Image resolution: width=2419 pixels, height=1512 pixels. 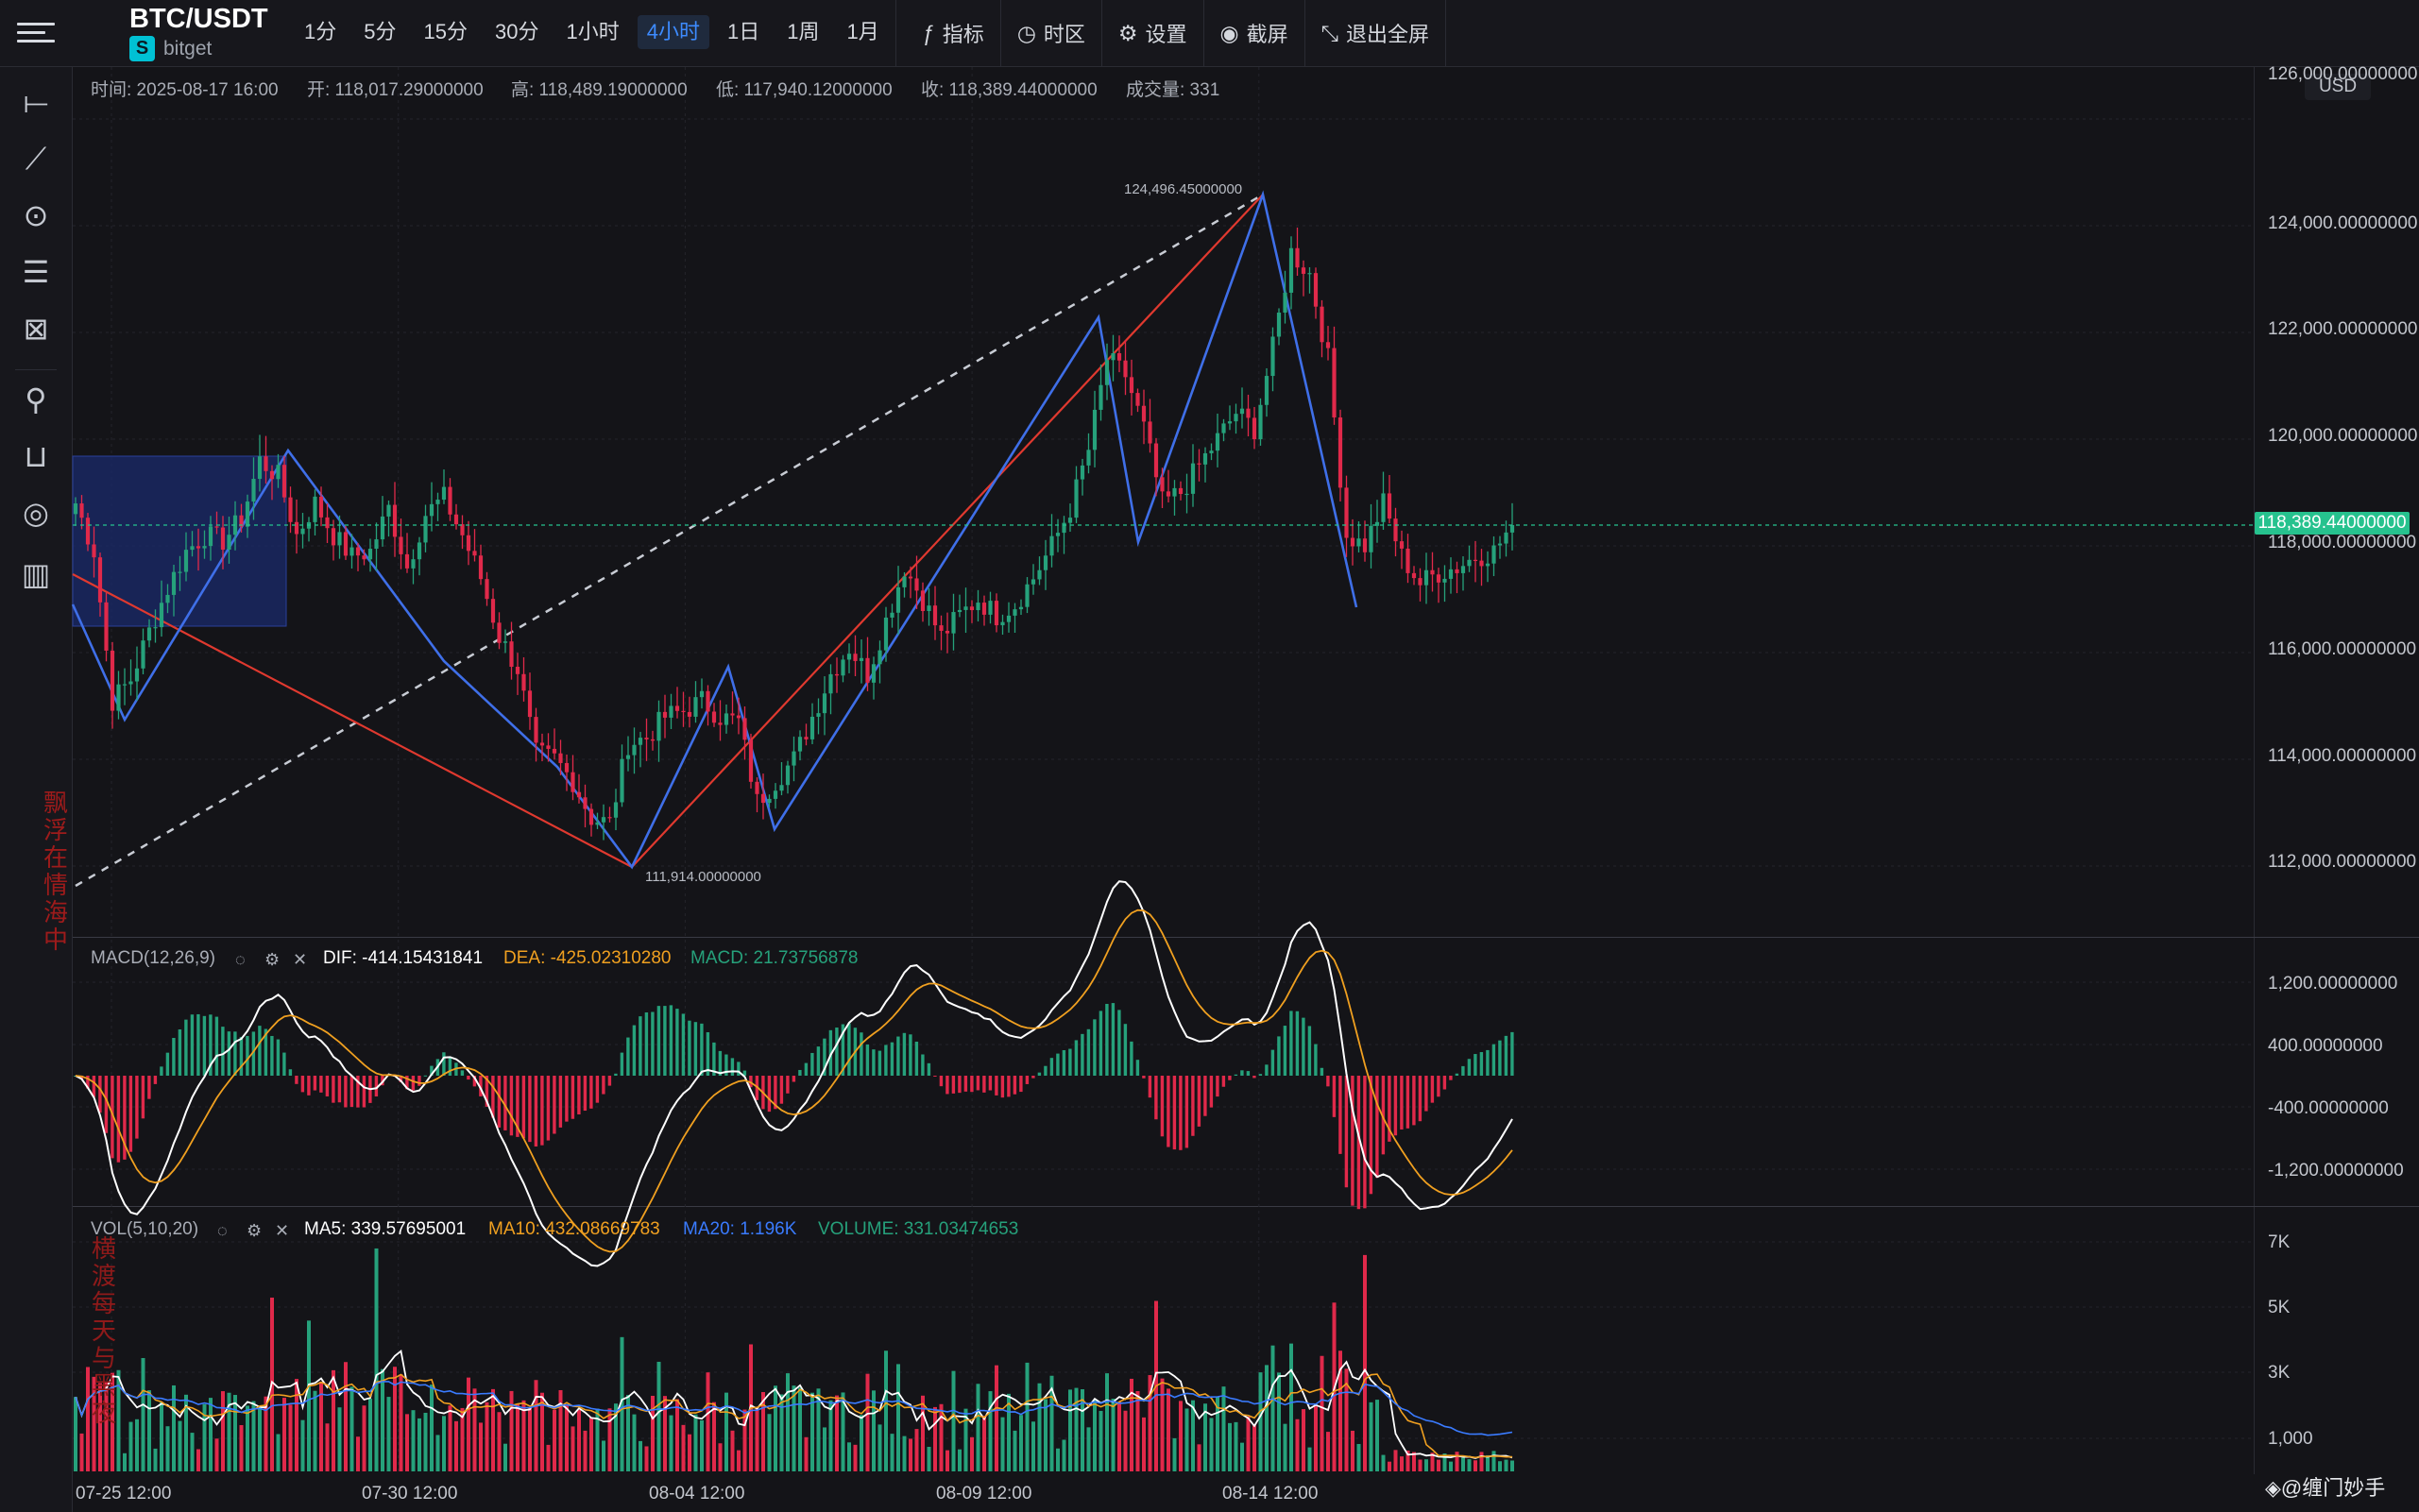 I want to click on timezone-button: ◷ 时区, so click(x=1051, y=33).